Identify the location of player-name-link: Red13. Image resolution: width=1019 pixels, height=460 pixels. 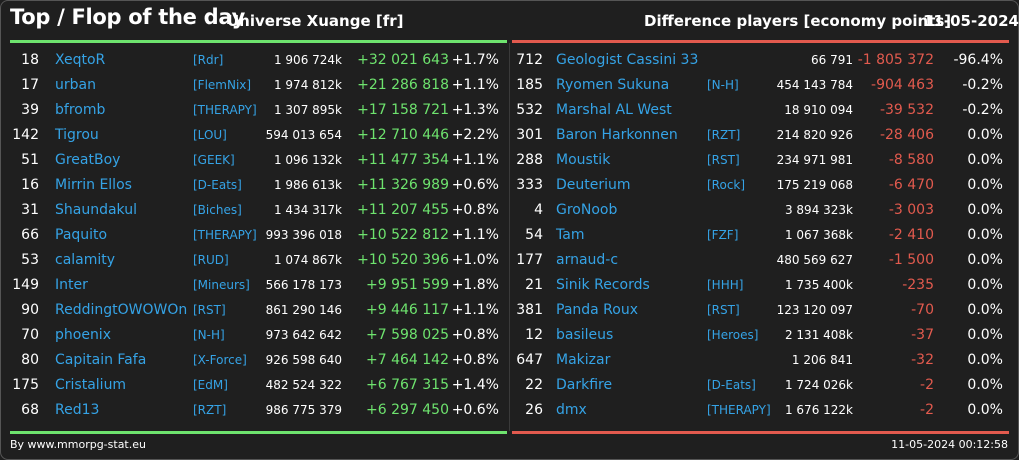
(77, 410).